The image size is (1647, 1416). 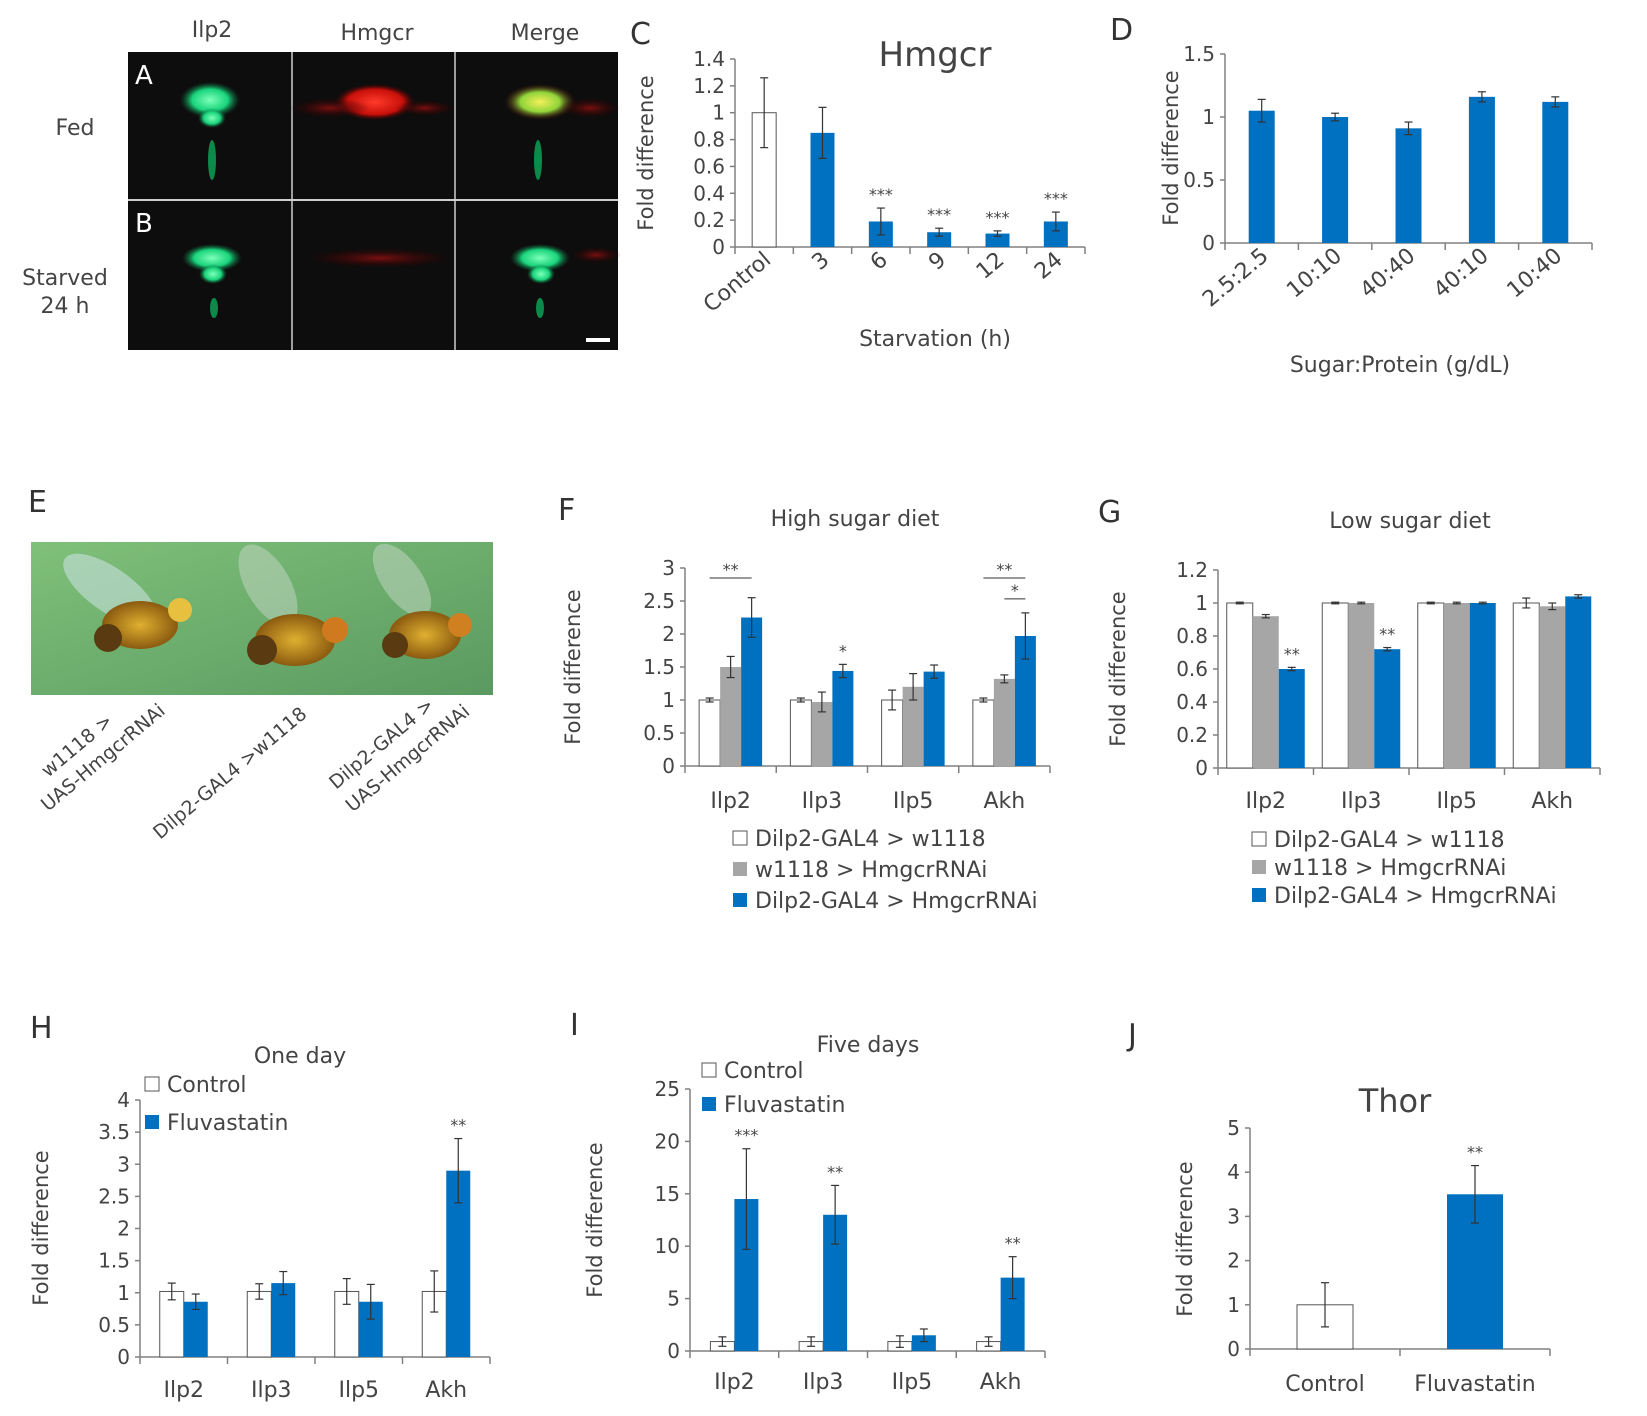 What do you see at coordinates (937, 261) in the screenshot?
I see `category-label: 9` at bounding box center [937, 261].